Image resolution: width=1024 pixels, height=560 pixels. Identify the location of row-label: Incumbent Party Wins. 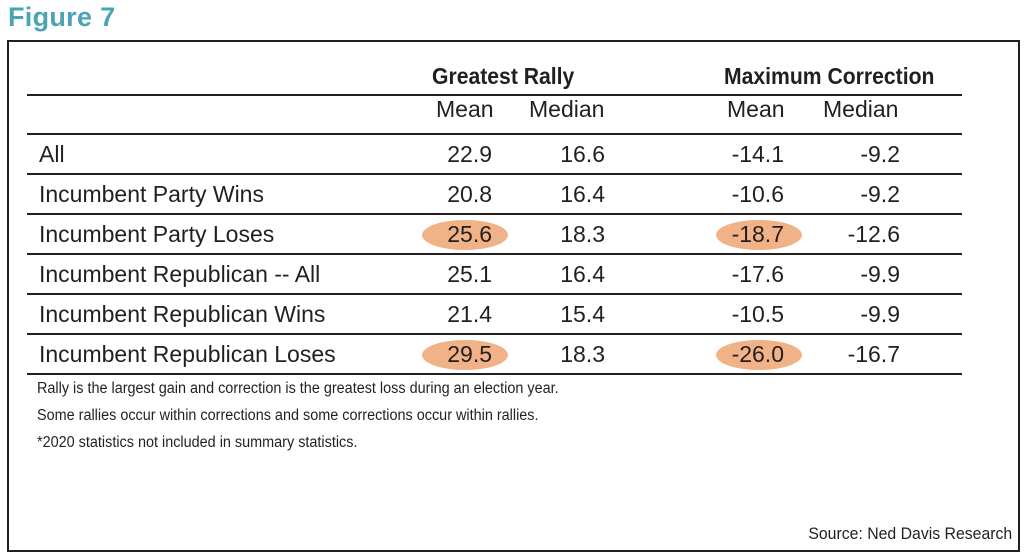
(151, 194).